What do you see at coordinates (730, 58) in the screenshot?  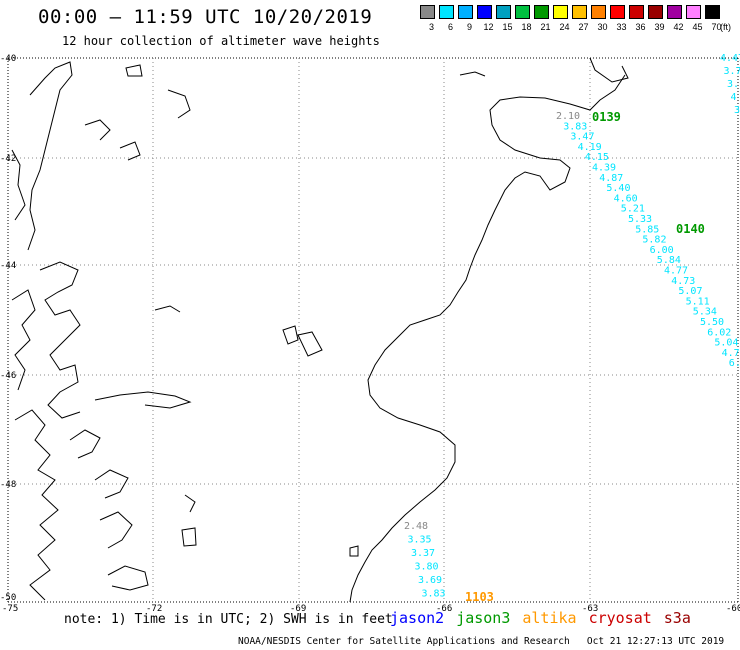 I see `swh-value: 4.47` at bounding box center [730, 58].